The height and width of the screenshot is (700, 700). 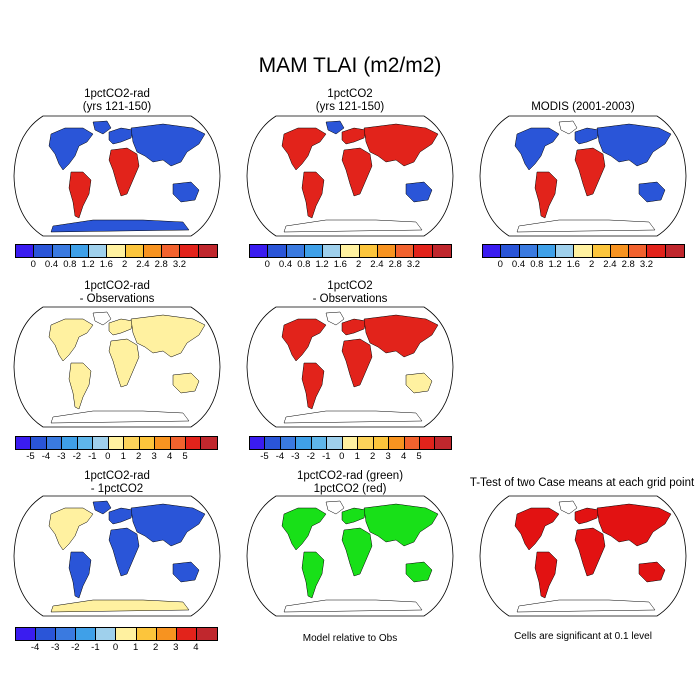 What do you see at coordinates (388, 456) in the screenshot?
I see `colorbar-tick-label: 3` at bounding box center [388, 456].